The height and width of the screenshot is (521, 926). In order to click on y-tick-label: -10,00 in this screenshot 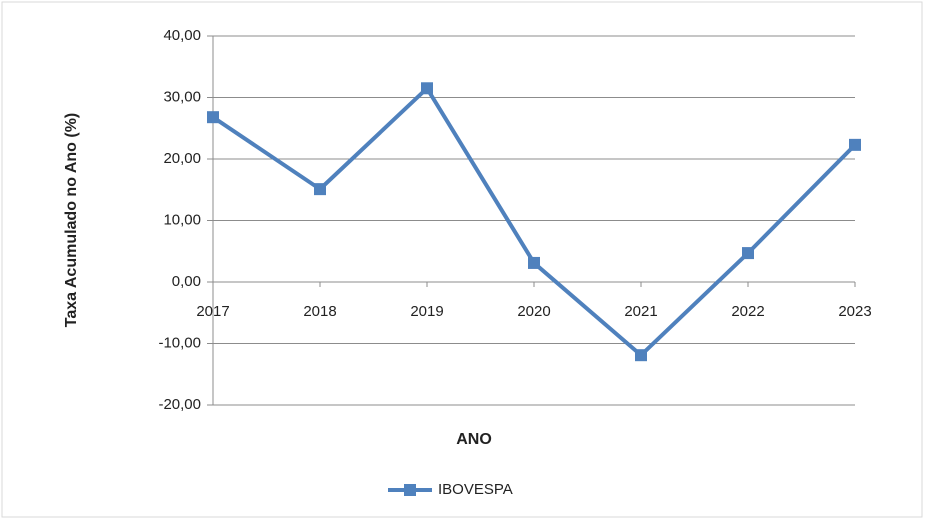, I will do `click(179, 342)`.